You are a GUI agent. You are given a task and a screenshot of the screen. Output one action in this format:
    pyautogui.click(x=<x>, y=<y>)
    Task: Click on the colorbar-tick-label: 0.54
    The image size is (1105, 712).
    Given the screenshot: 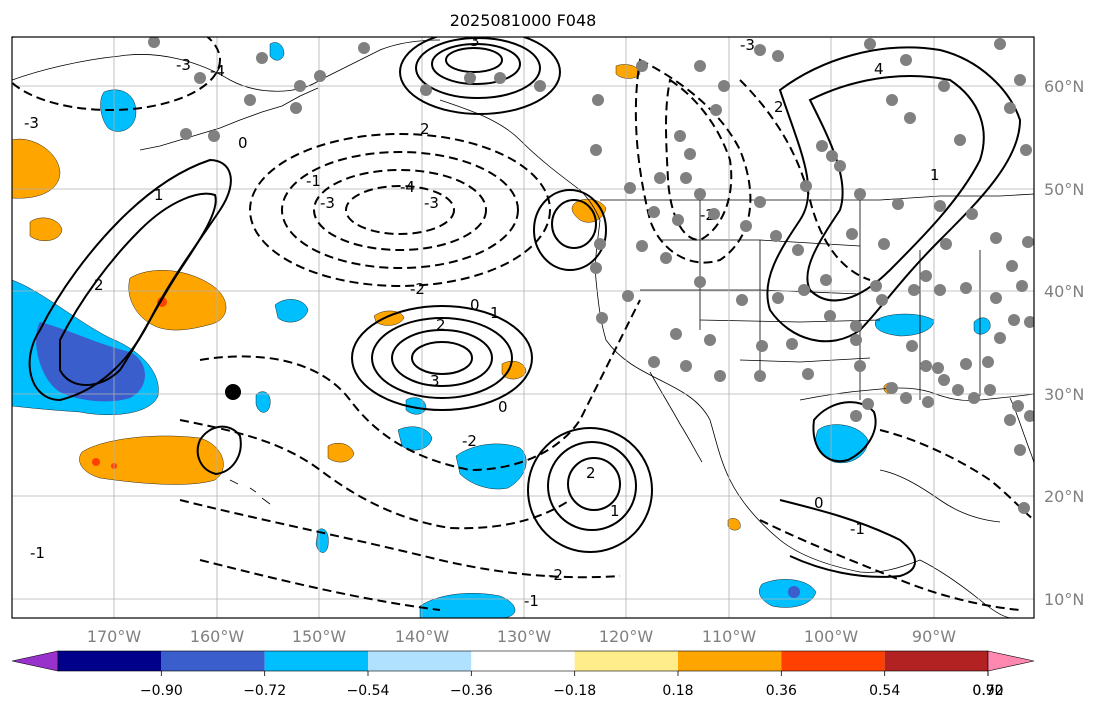 What is the action you would take?
    pyautogui.click(x=884, y=691)
    